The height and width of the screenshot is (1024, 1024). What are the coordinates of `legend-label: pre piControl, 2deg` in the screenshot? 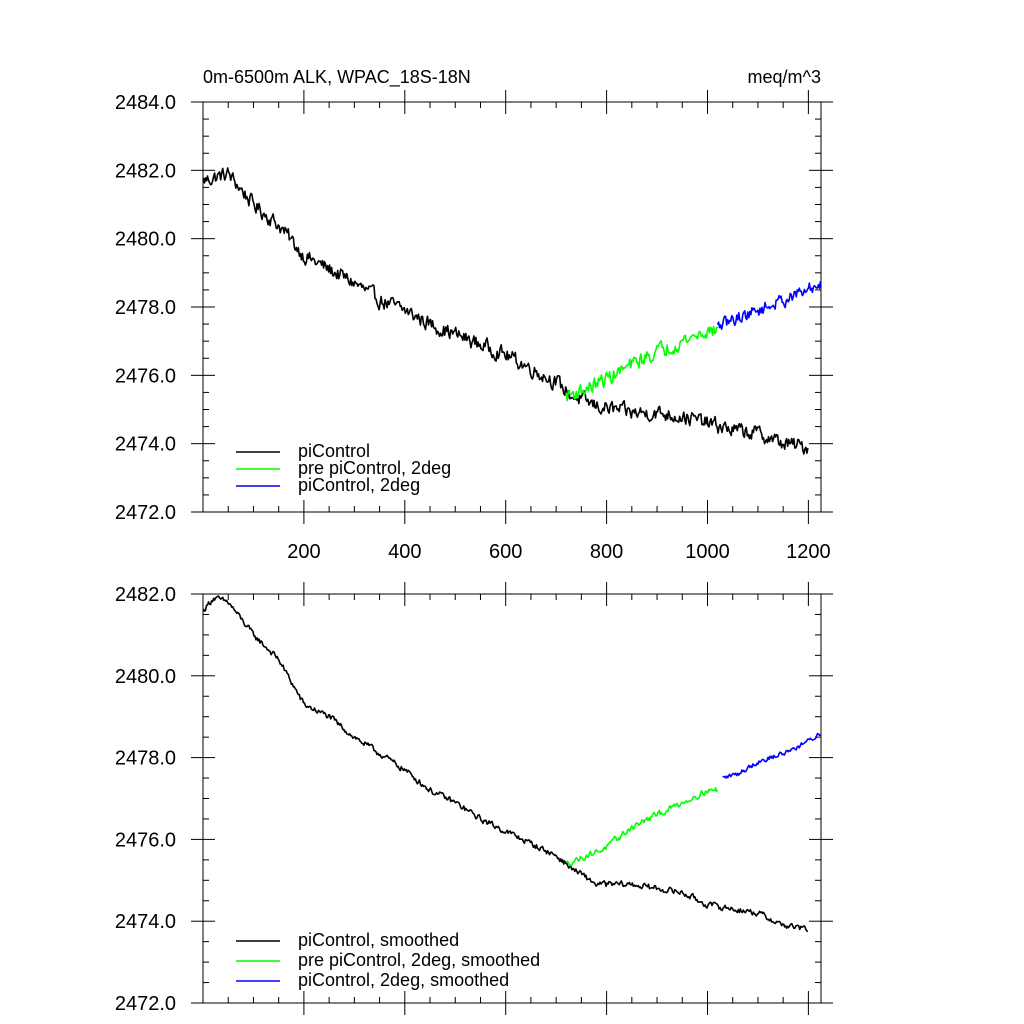 It's located at (374, 468).